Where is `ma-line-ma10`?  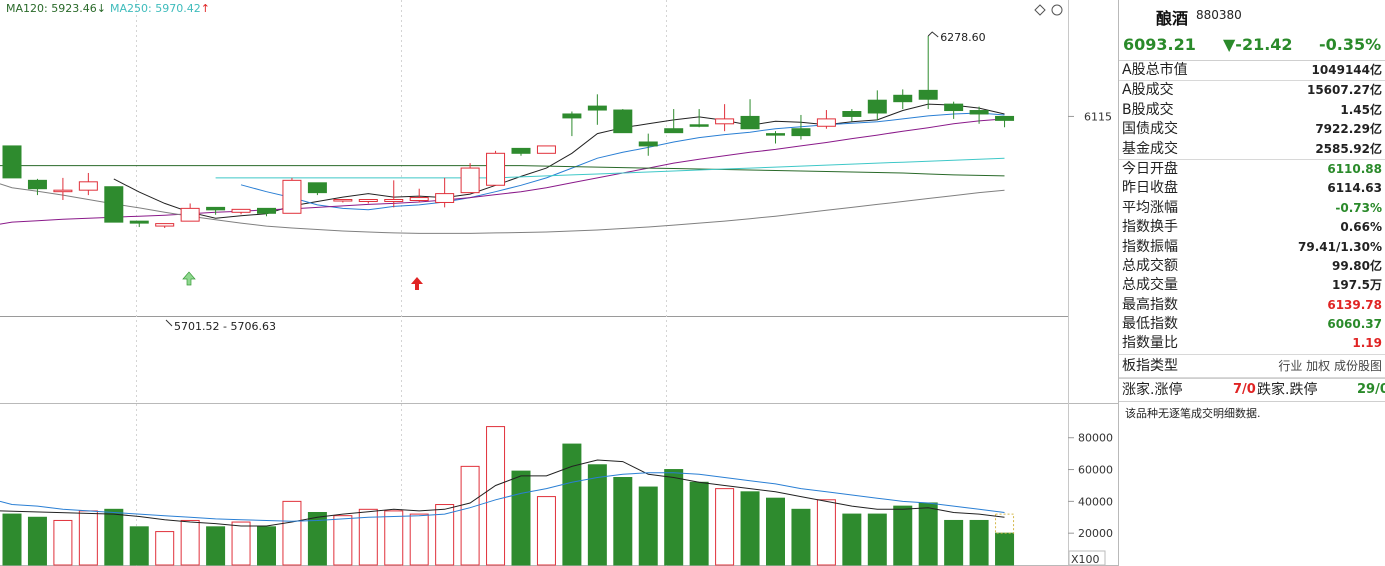
ma-line-ma10 is located at coordinates (622, 161).